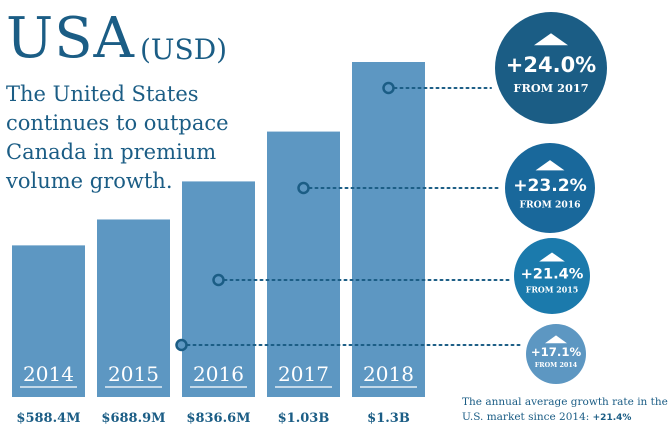 This screenshot has width=671, height=439. What do you see at coordinates (48, 418) in the screenshot?
I see `value-label-2014: $588.4M` at bounding box center [48, 418].